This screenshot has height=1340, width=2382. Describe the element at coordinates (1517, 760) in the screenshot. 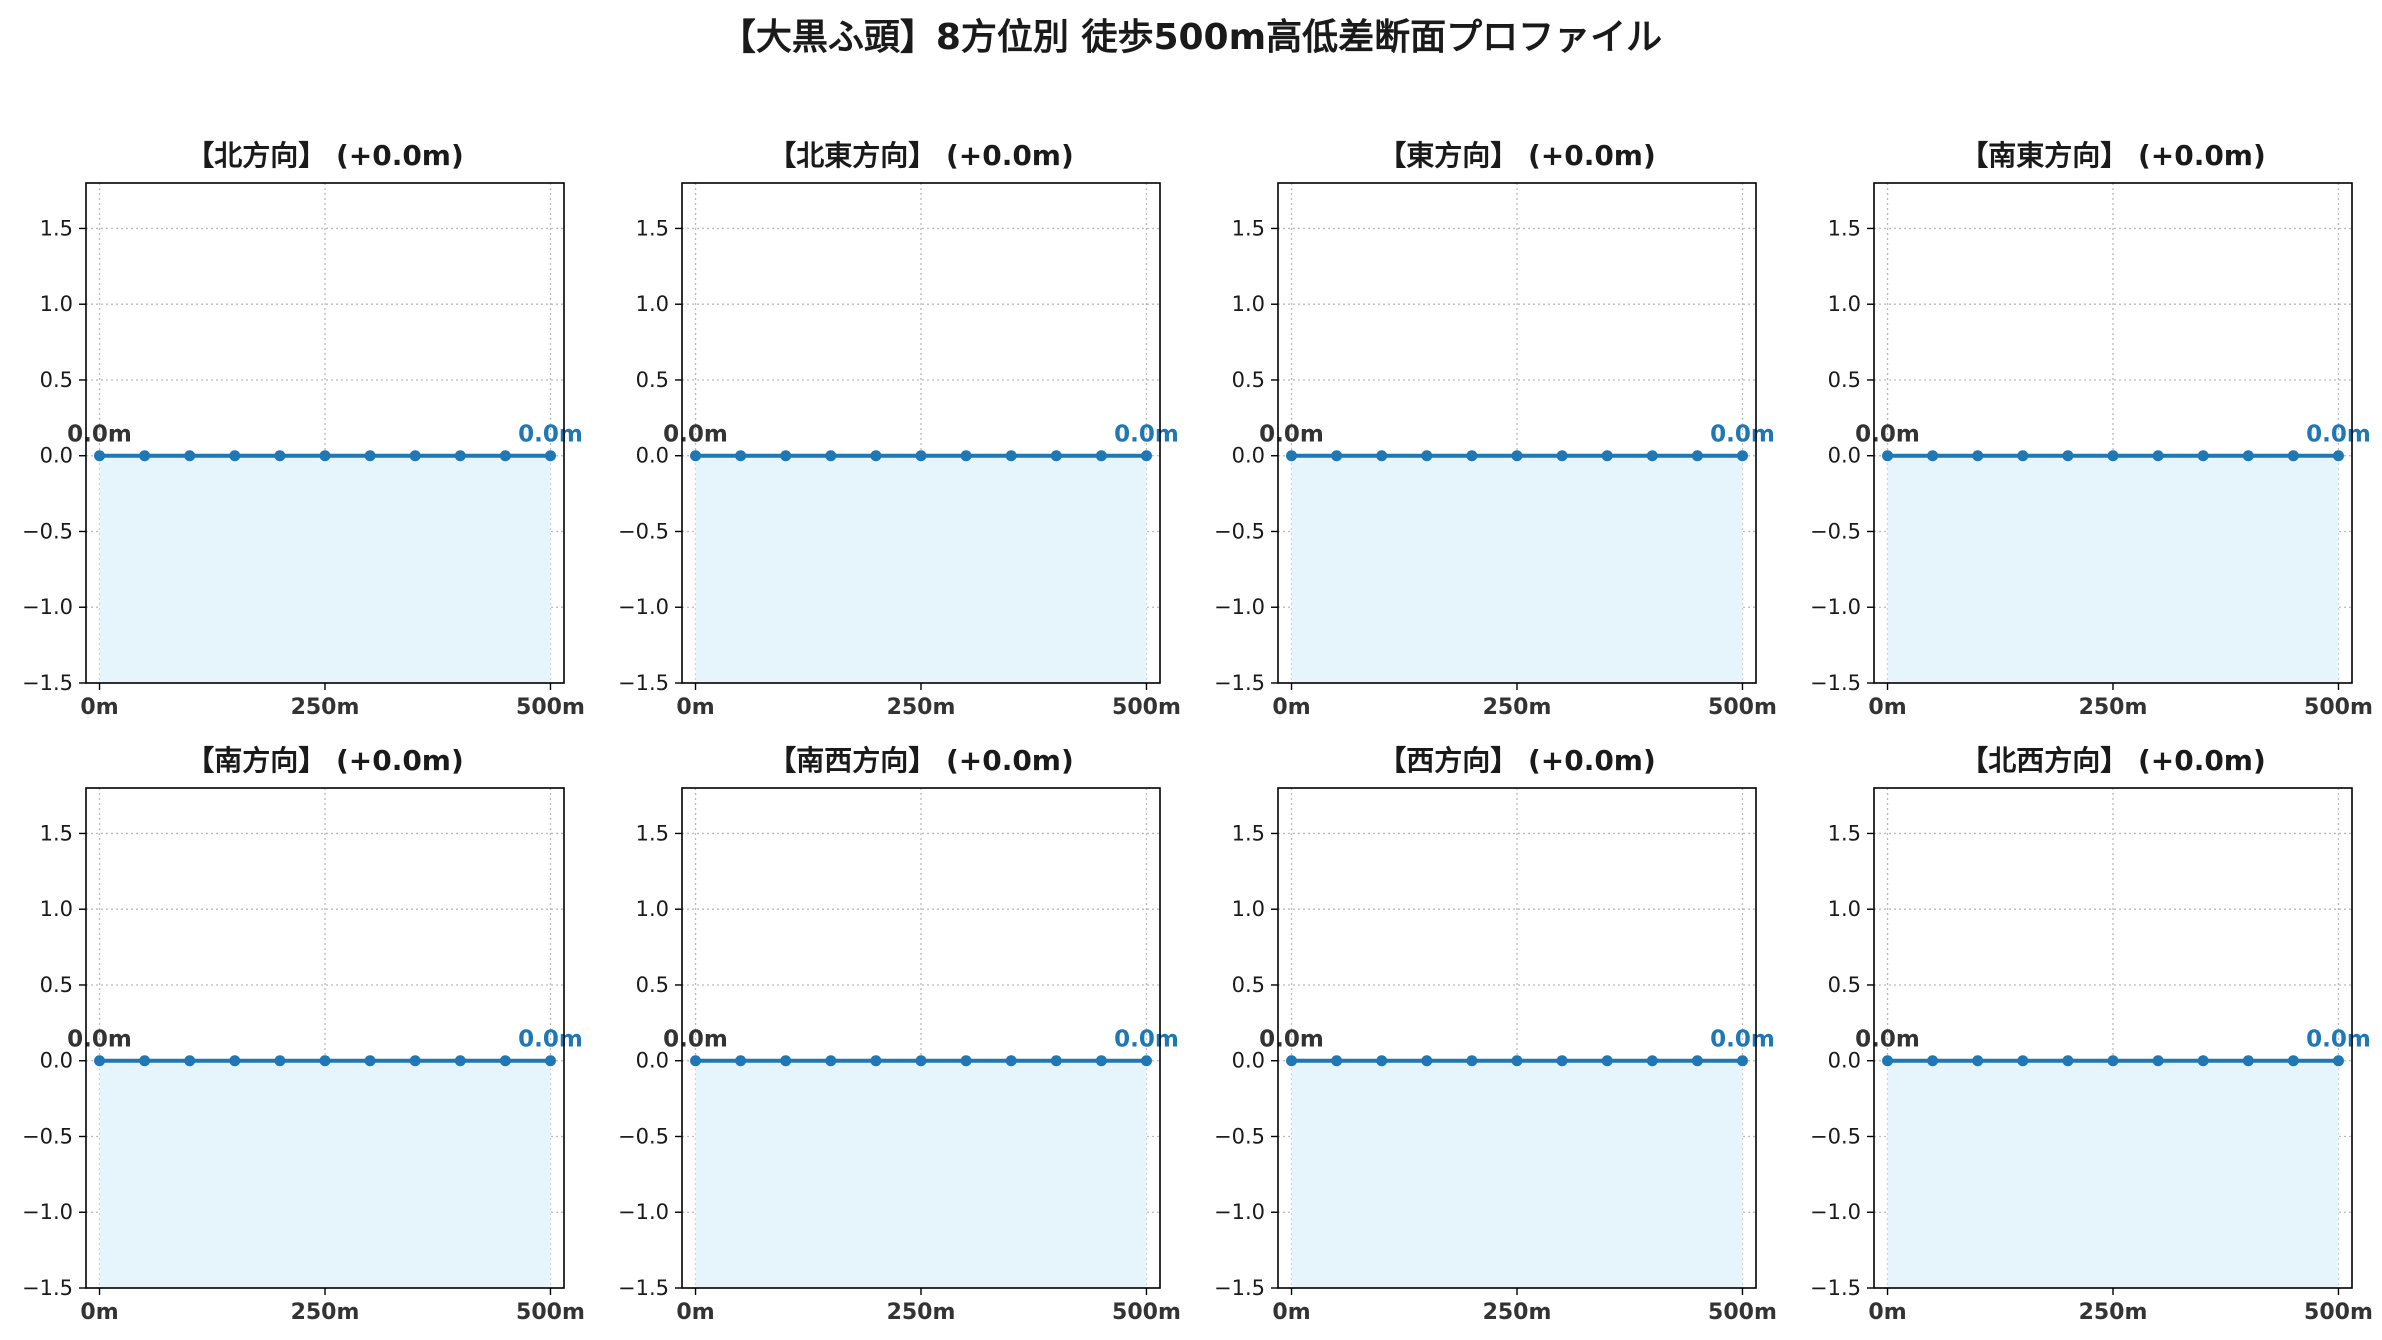

I see `subplot-title: 【西方向】 (+0.0m)` at that location.